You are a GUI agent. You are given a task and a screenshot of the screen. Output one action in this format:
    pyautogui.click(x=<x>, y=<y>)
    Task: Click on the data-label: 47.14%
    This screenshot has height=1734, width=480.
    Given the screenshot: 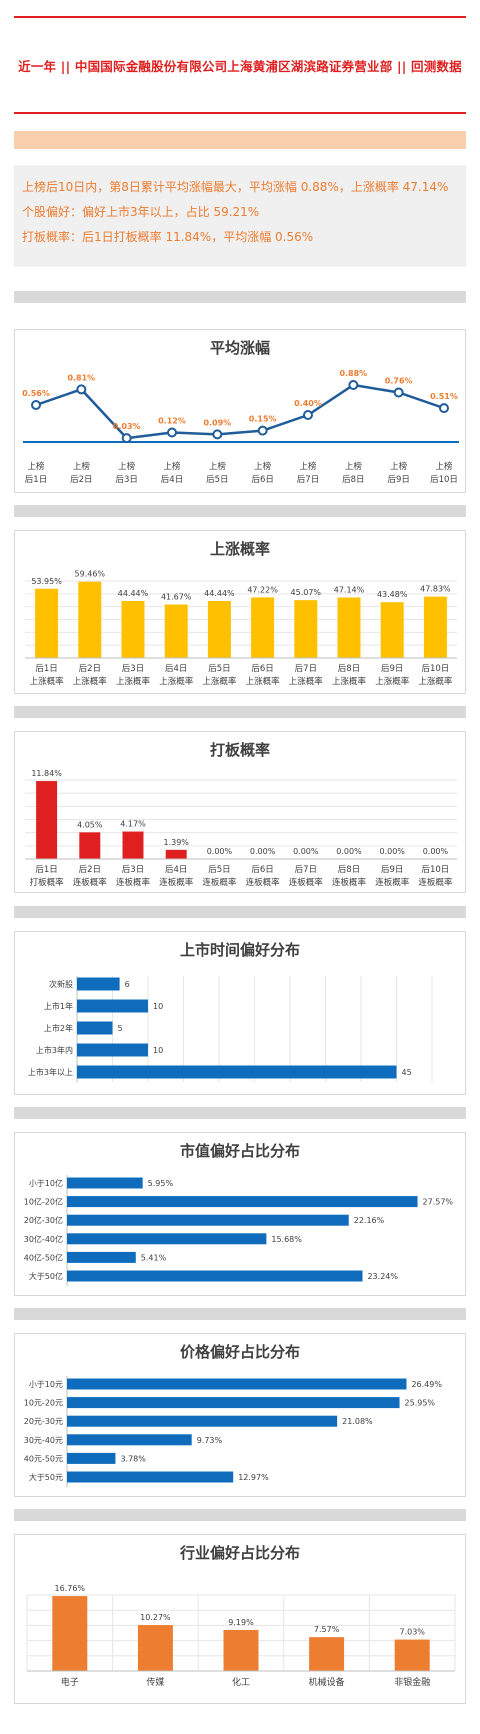 What is the action you would take?
    pyautogui.click(x=349, y=590)
    